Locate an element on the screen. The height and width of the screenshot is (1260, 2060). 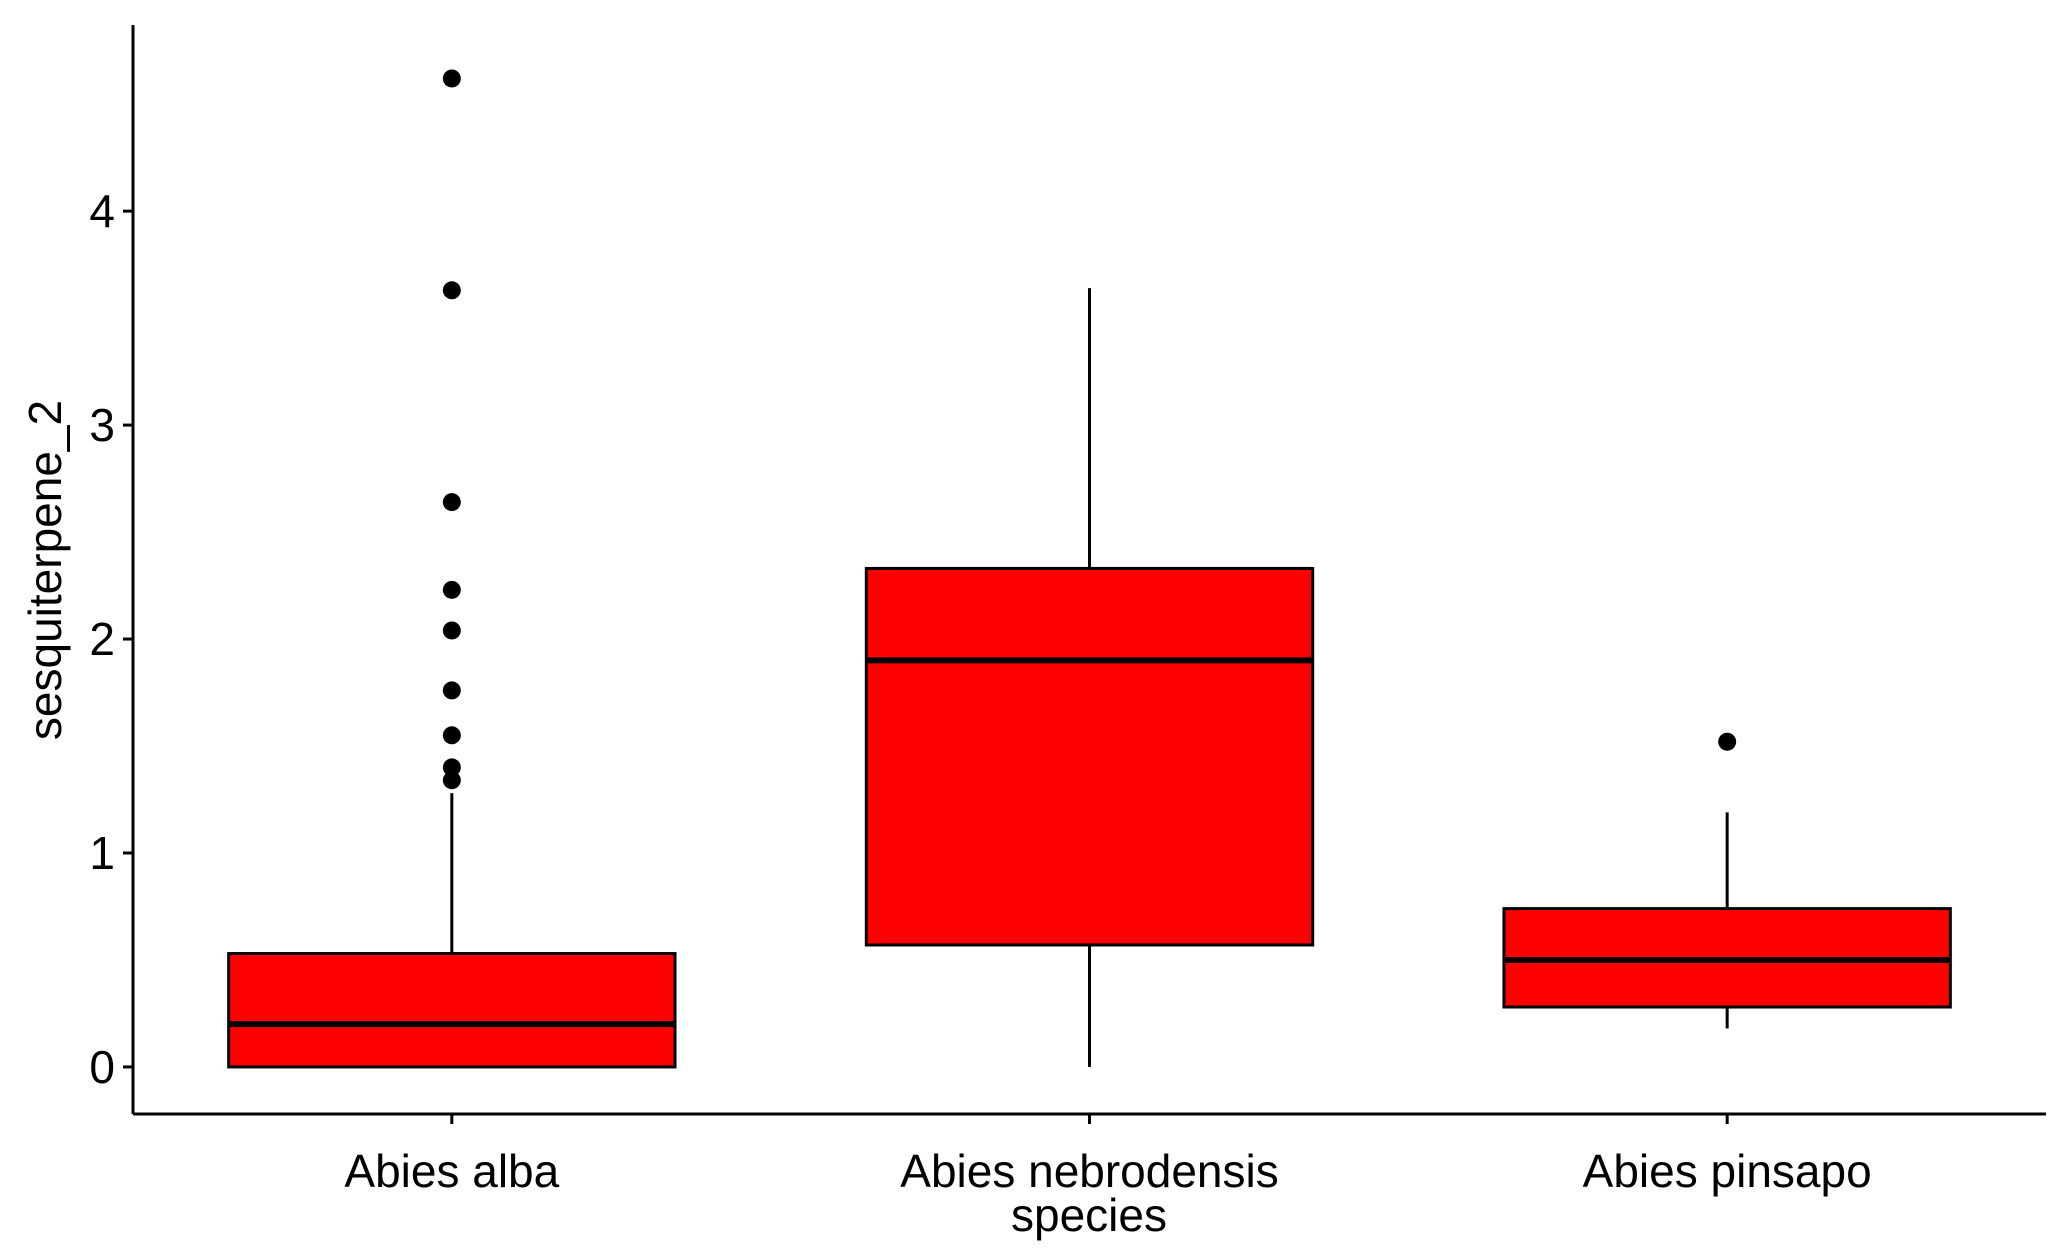
y-tick-label: 3 is located at coordinates (102, 425).